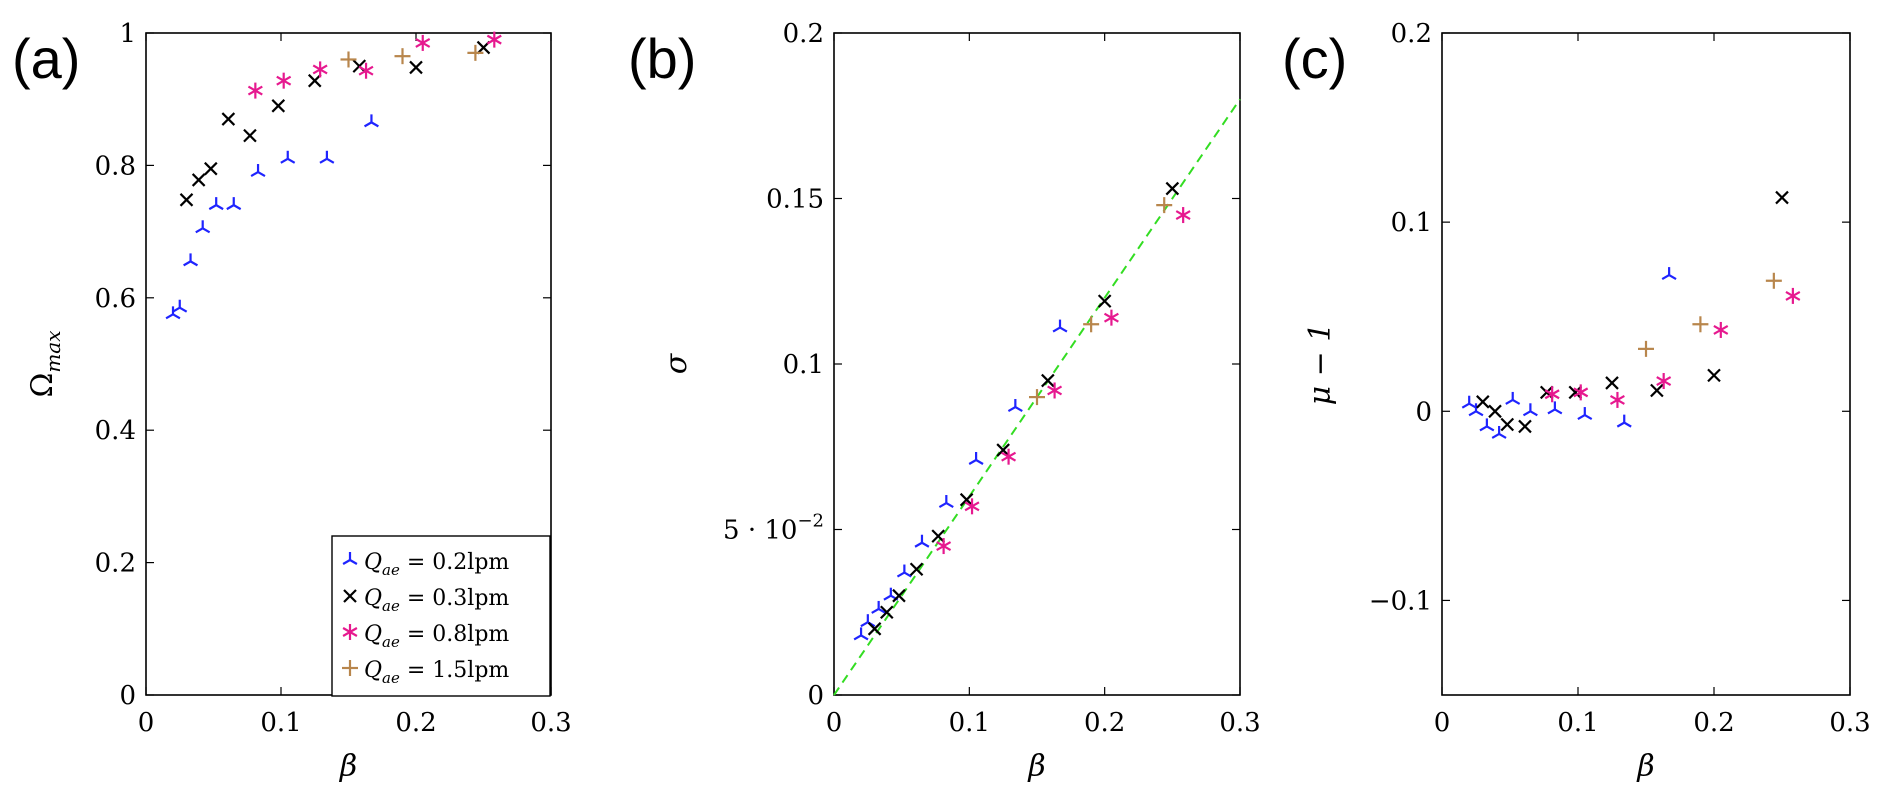  What do you see at coordinates (550, 723) in the screenshot?
I see `x-tick-label: 0.3` at bounding box center [550, 723].